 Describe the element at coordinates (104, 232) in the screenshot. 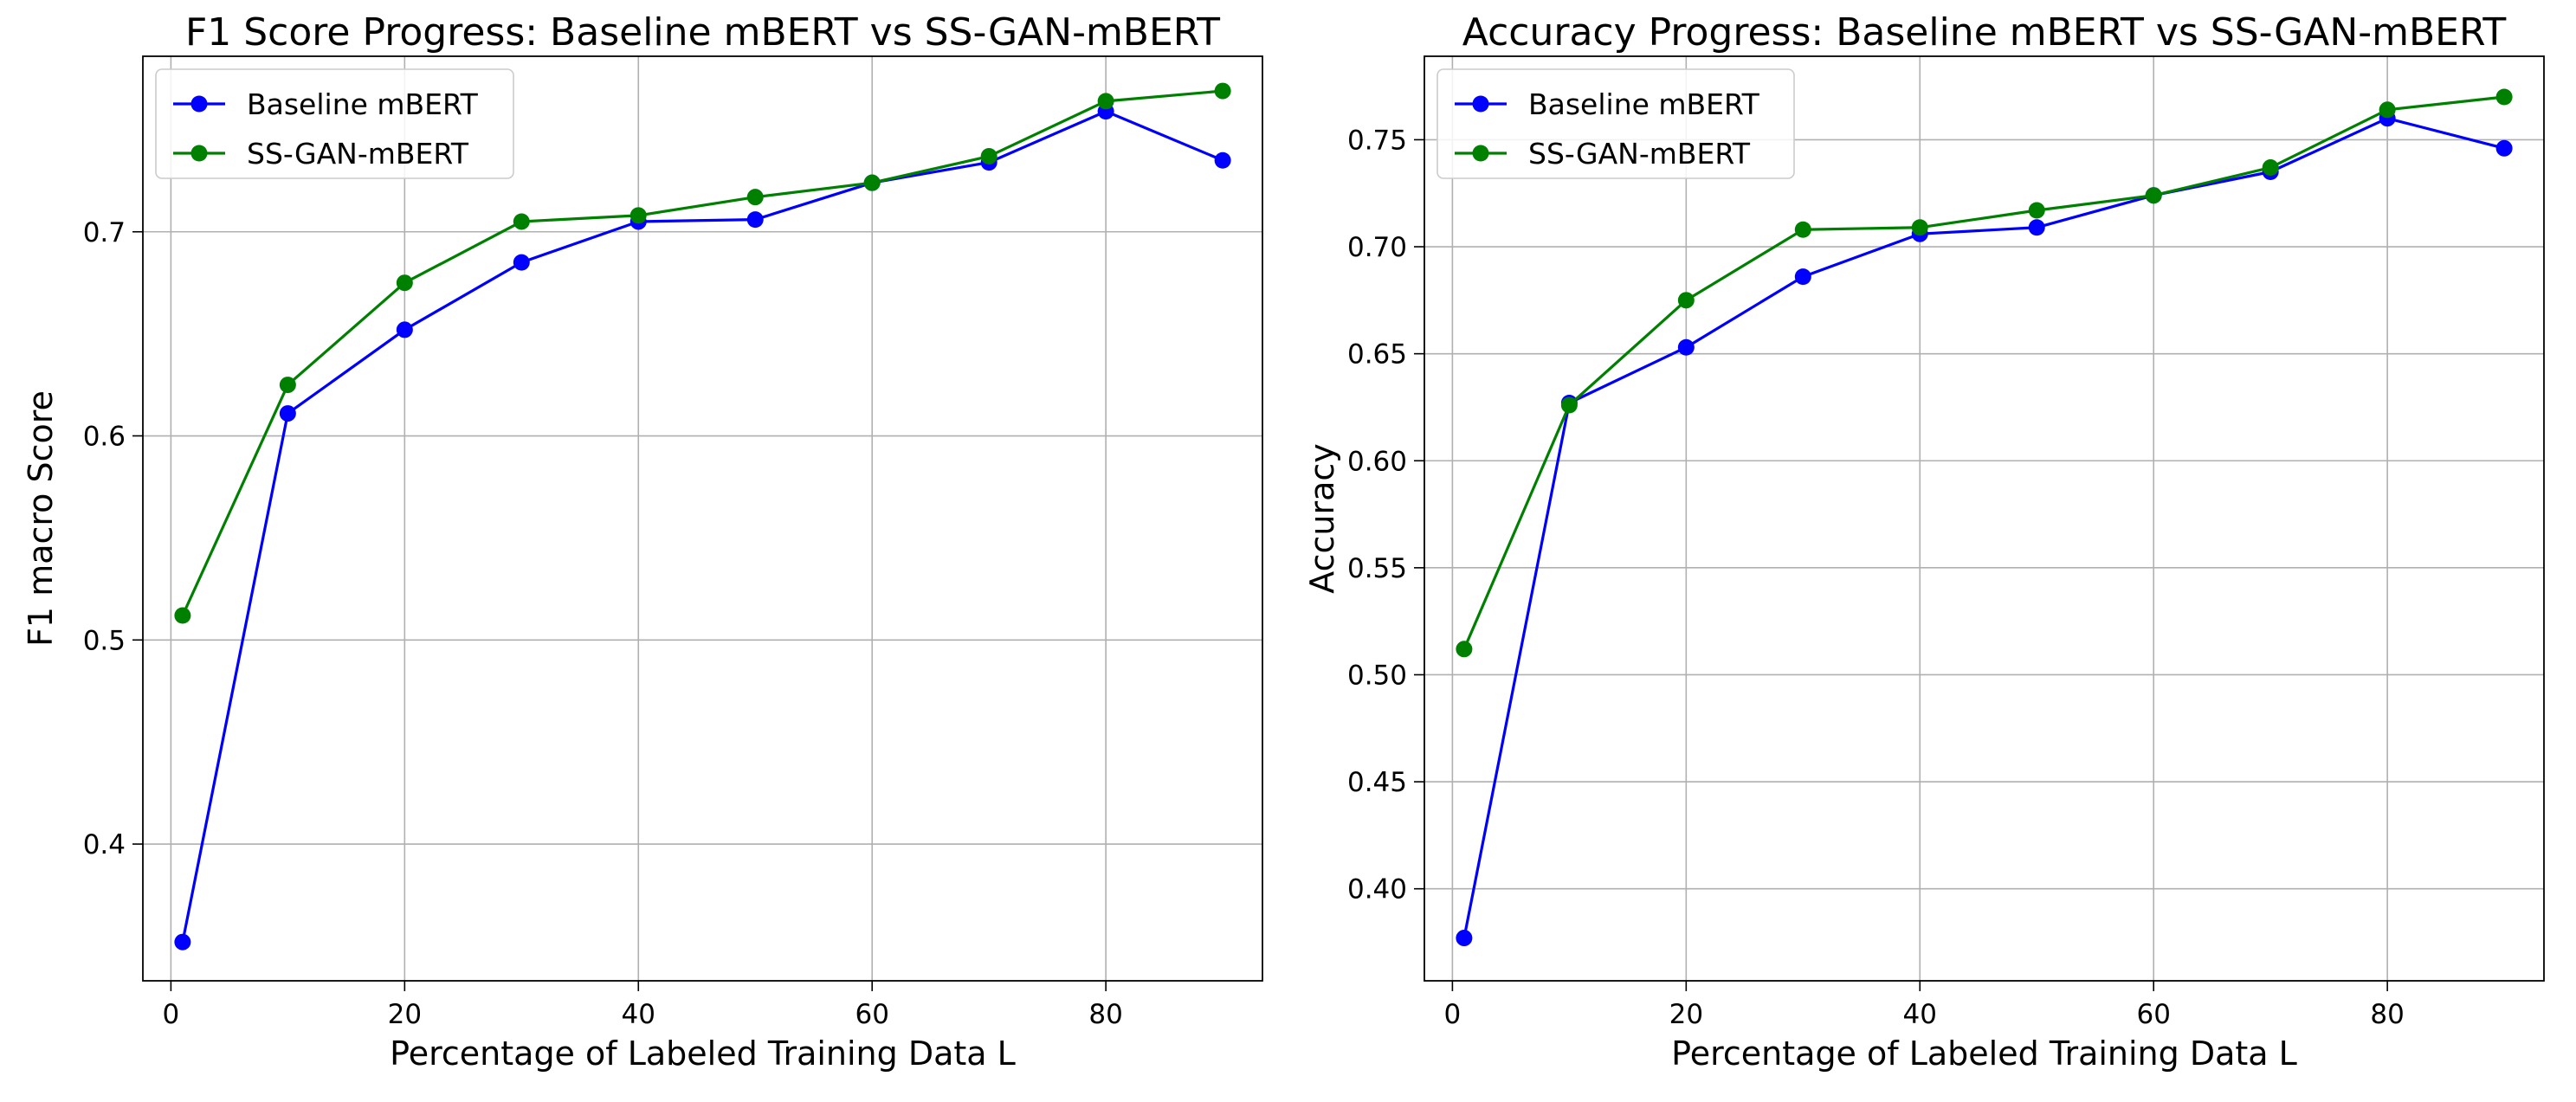

I see `y-tick-label: 0.7` at that location.